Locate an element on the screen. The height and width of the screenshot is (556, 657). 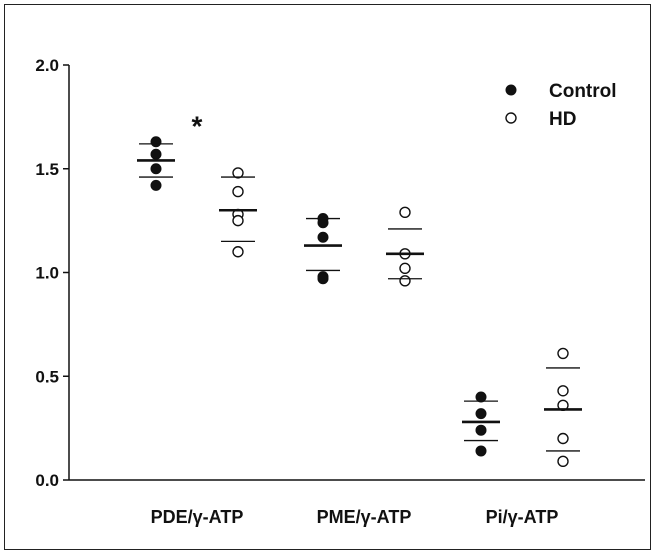
x-category-label: PME/γ-ATP is located at coordinates (364, 517).